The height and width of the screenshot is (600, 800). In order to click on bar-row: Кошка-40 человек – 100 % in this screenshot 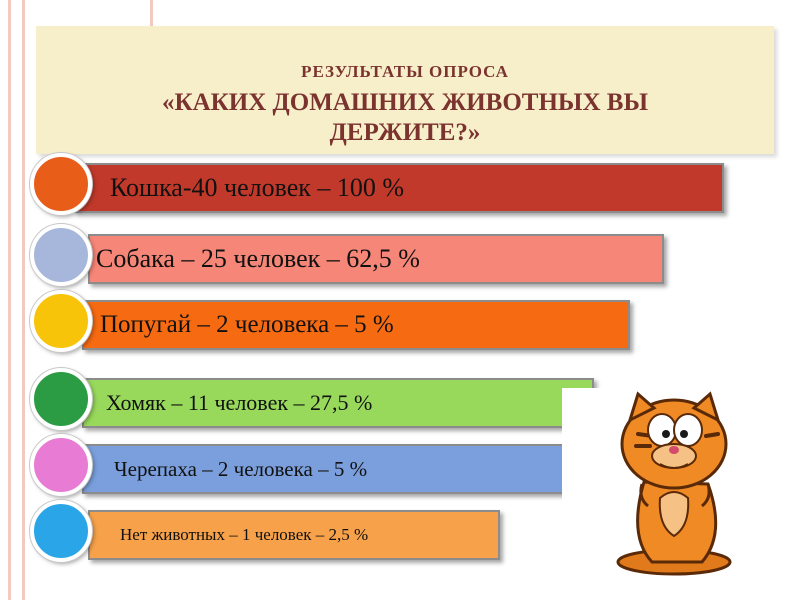, I will do `click(400, 184)`.